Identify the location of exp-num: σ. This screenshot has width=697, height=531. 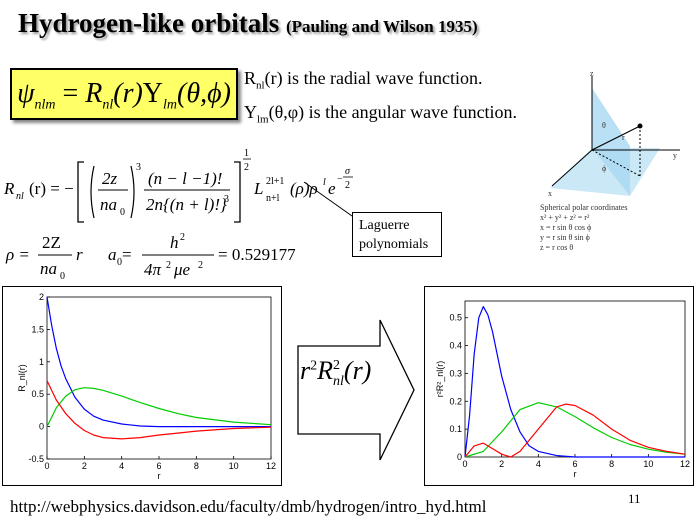
(348, 171).